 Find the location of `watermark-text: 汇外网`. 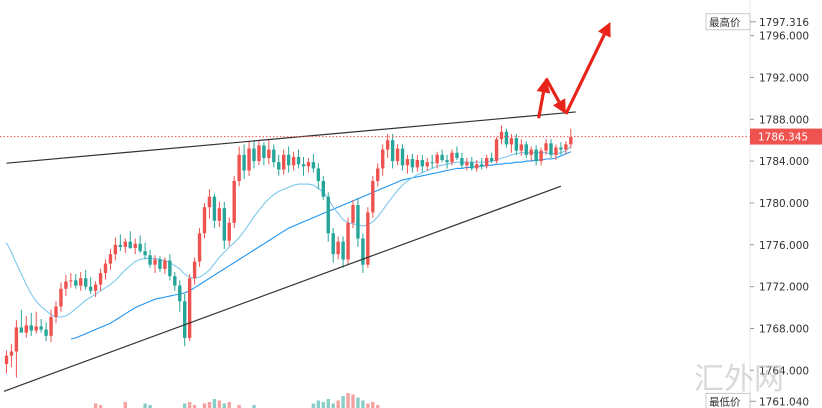

watermark-text: 汇外网 is located at coordinates (739, 379).